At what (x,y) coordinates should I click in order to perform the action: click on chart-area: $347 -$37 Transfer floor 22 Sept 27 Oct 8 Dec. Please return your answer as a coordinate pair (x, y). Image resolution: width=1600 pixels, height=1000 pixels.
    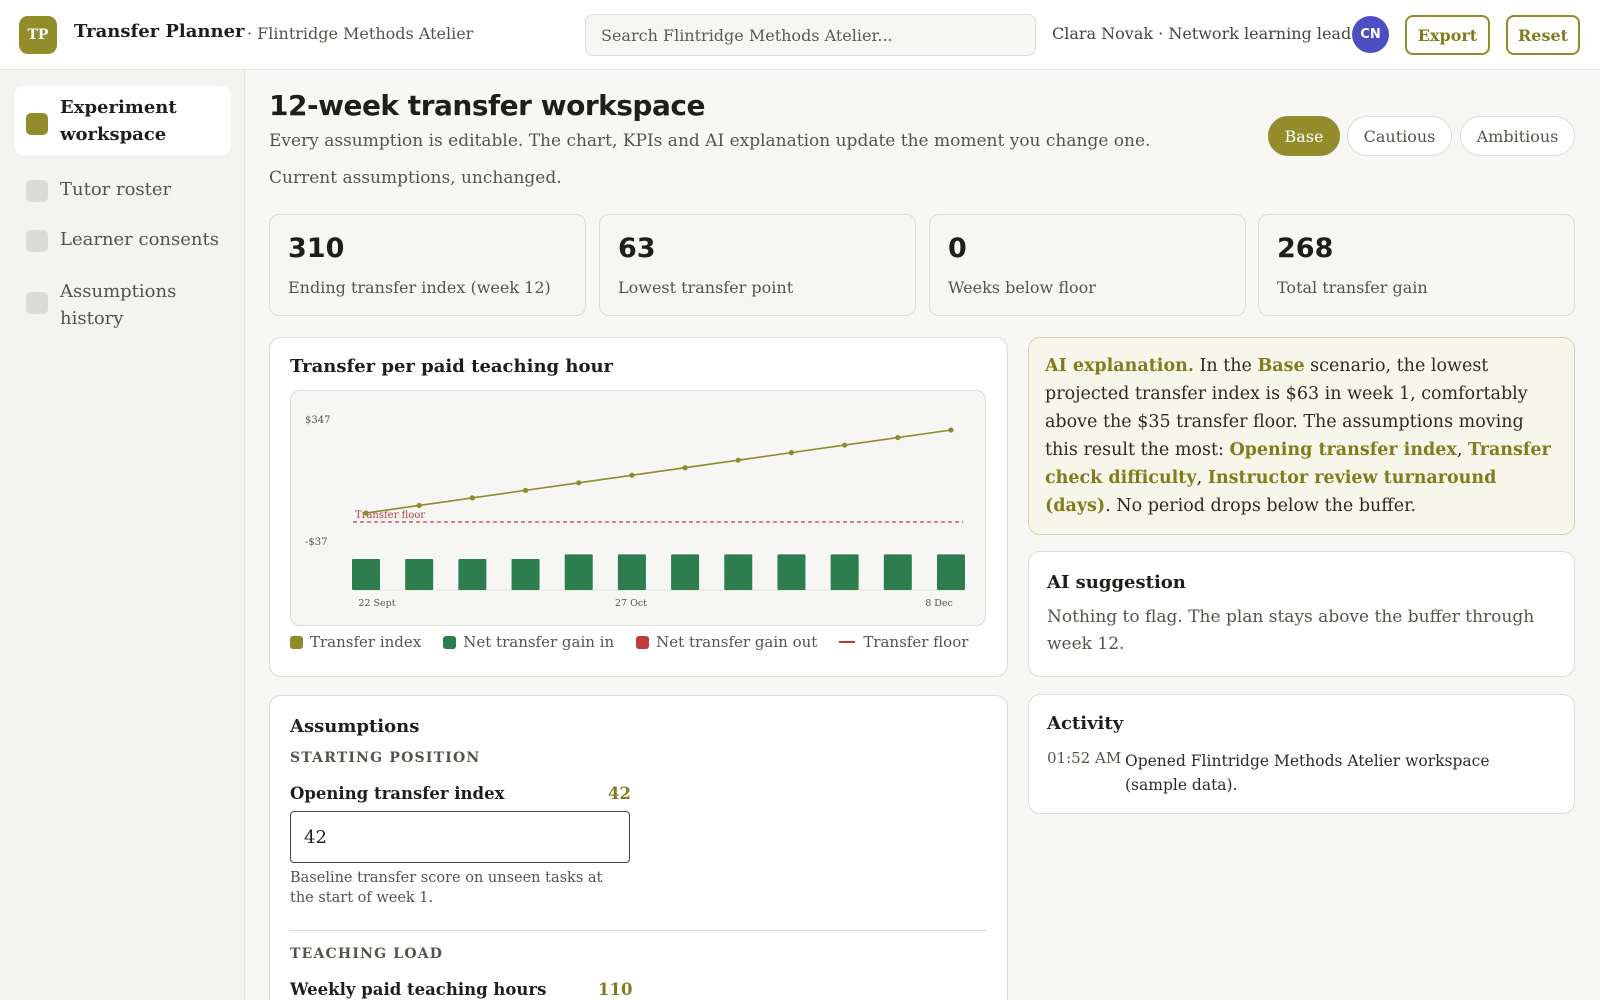
    Looking at the image, I should click on (638, 508).